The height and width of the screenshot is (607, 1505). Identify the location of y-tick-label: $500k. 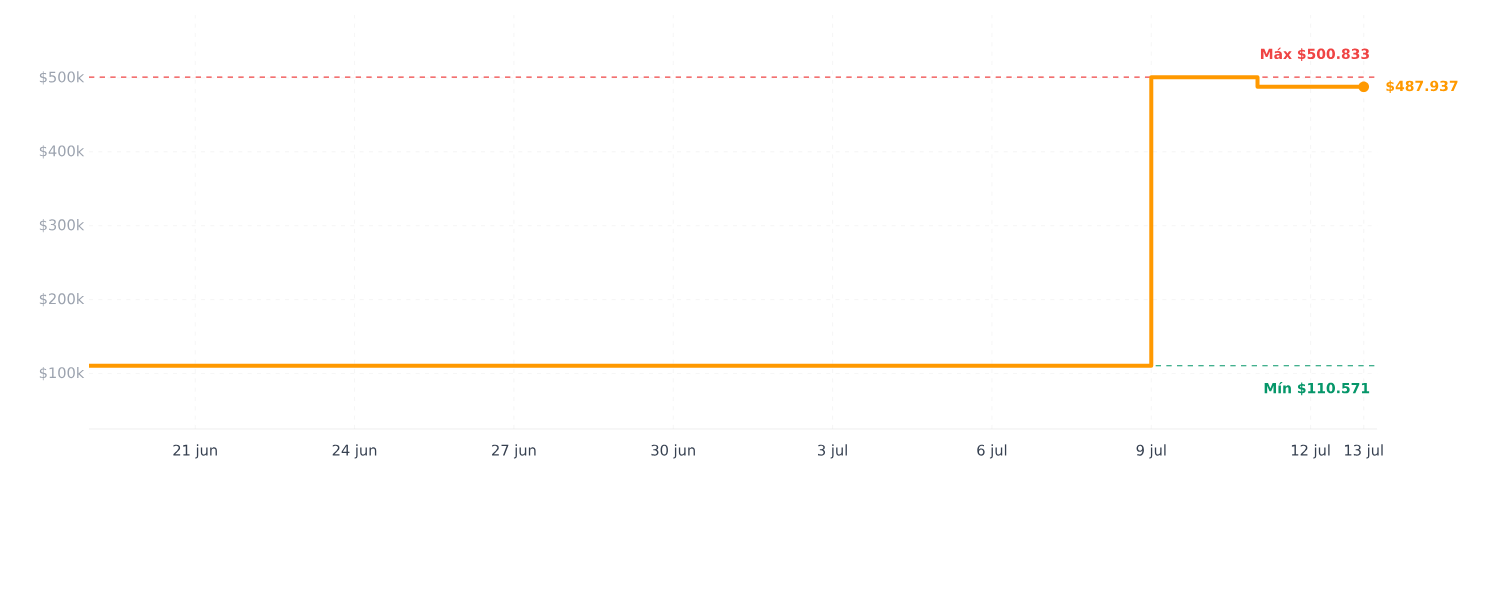
(62, 78).